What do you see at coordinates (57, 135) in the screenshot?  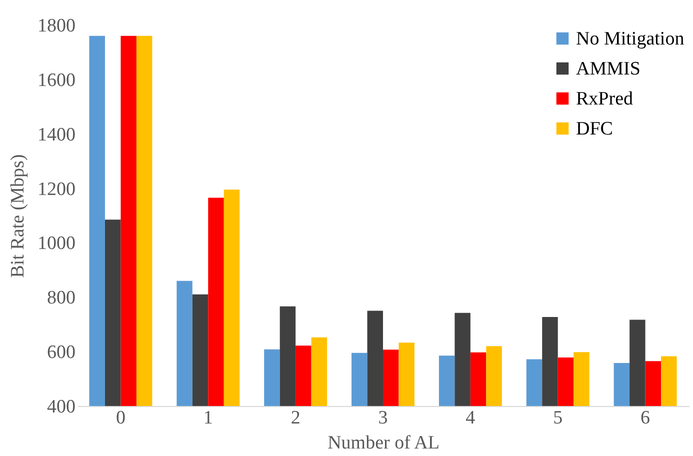 I see `y-tick-label: 1400` at bounding box center [57, 135].